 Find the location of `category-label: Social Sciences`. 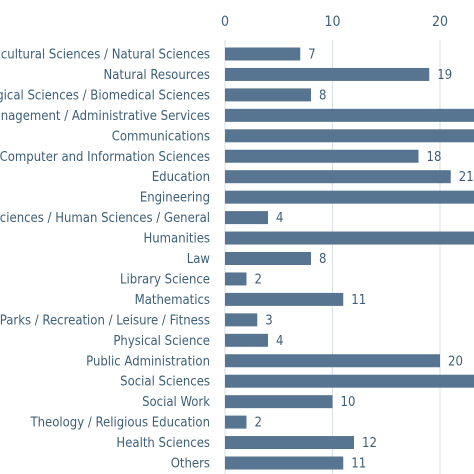

category-label: Social Sciences is located at coordinates (165, 382).